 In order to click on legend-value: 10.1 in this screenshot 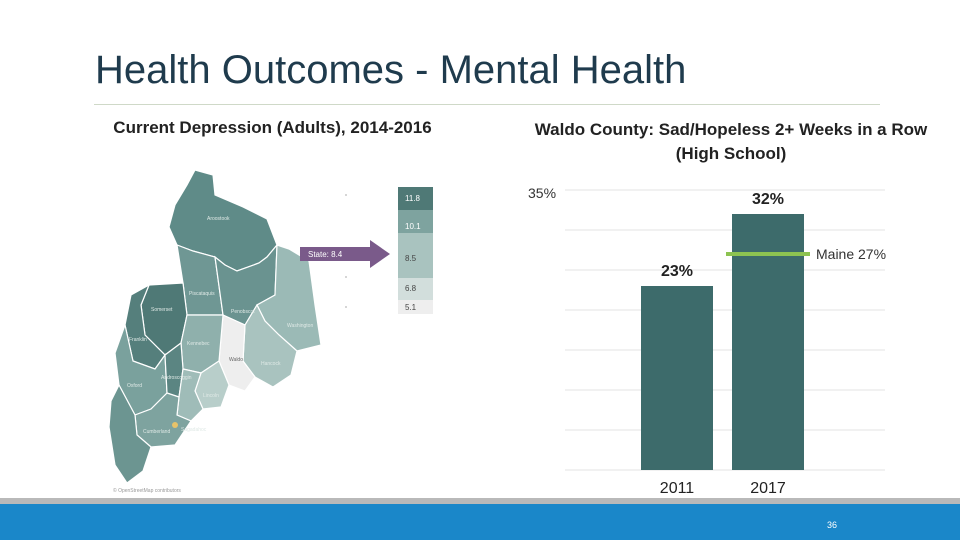, I will do `click(413, 226)`.